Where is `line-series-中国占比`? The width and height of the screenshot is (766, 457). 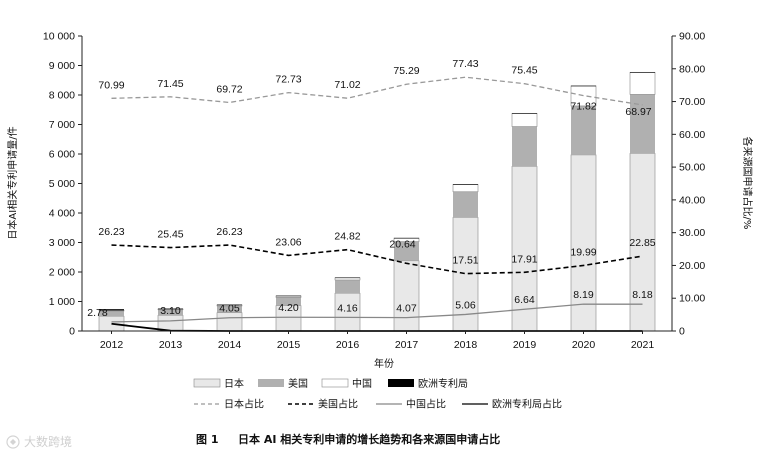
line-series-中国占比 is located at coordinates (377, 313).